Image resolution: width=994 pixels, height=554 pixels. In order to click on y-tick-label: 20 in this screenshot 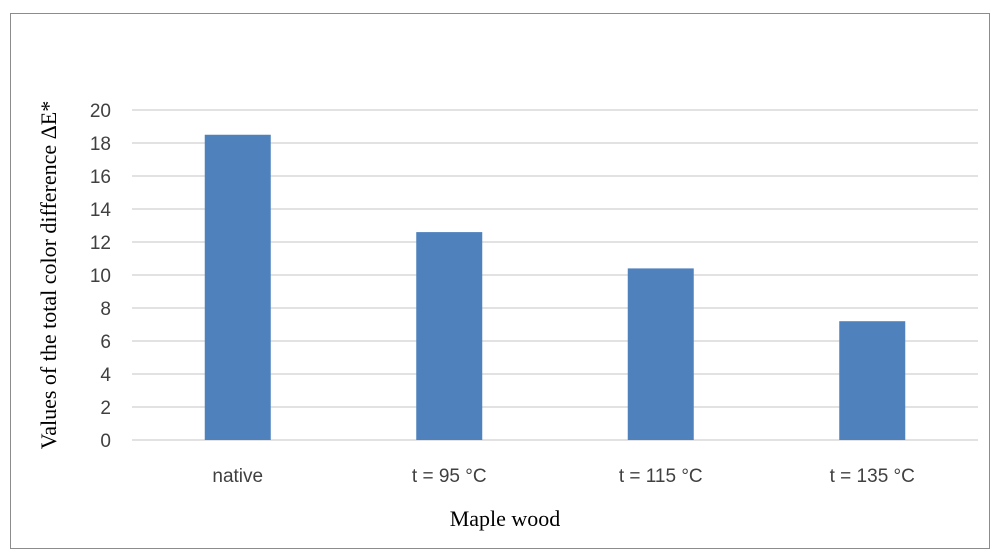, I will do `click(100, 111)`.